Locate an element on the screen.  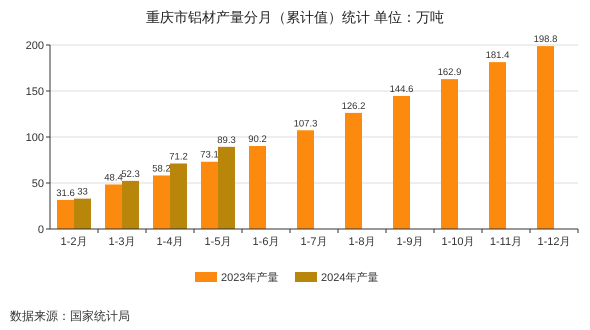
data-label: 89.3 is located at coordinates (226, 140).